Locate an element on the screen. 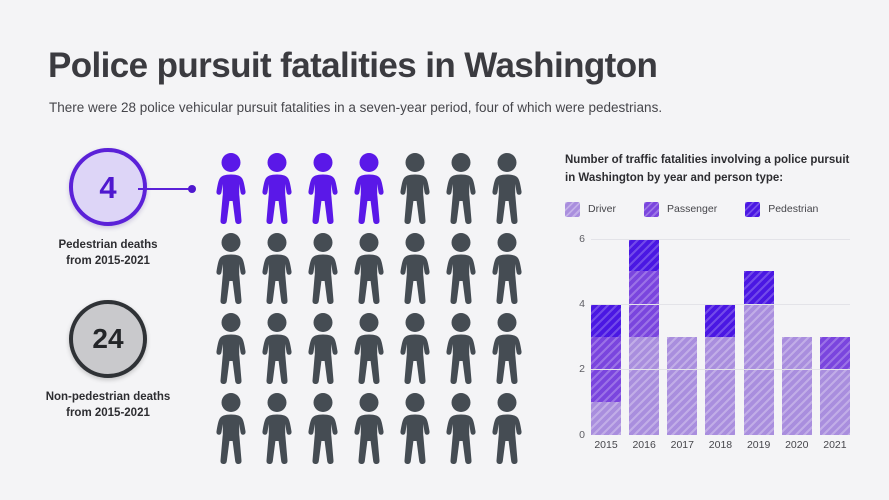 The width and height of the screenshot is (889, 500). bar-column-2021 is located at coordinates (834, 337).